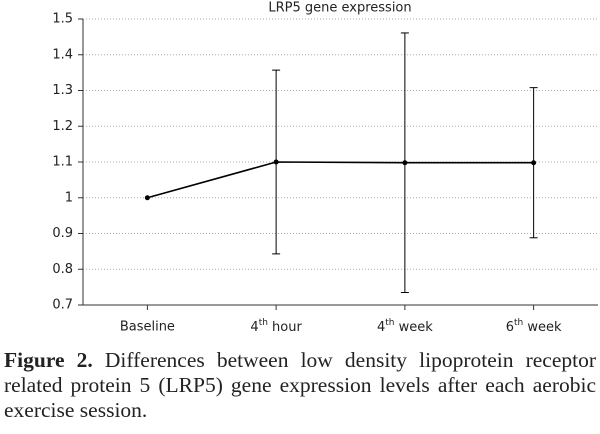  Describe the element at coordinates (62, 162) in the screenshot. I see `y-tick-label: 1.1` at that location.